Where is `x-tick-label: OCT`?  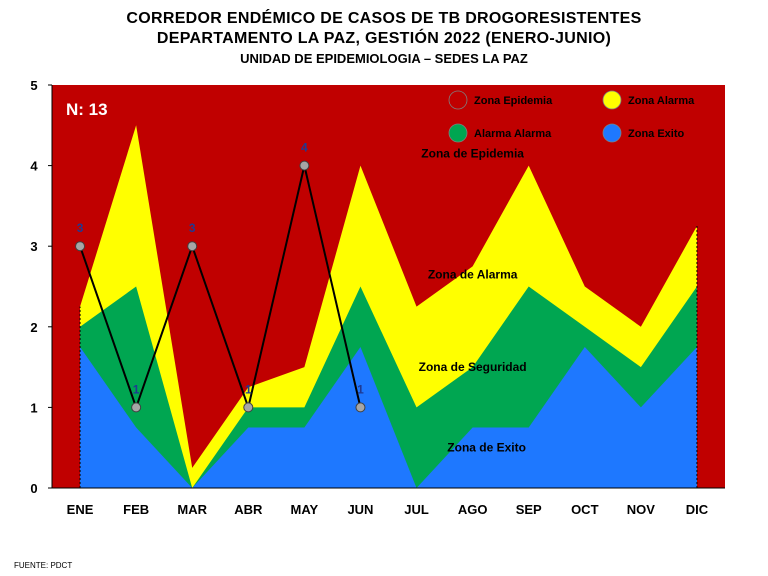 x-tick-label: OCT is located at coordinates (585, 509).